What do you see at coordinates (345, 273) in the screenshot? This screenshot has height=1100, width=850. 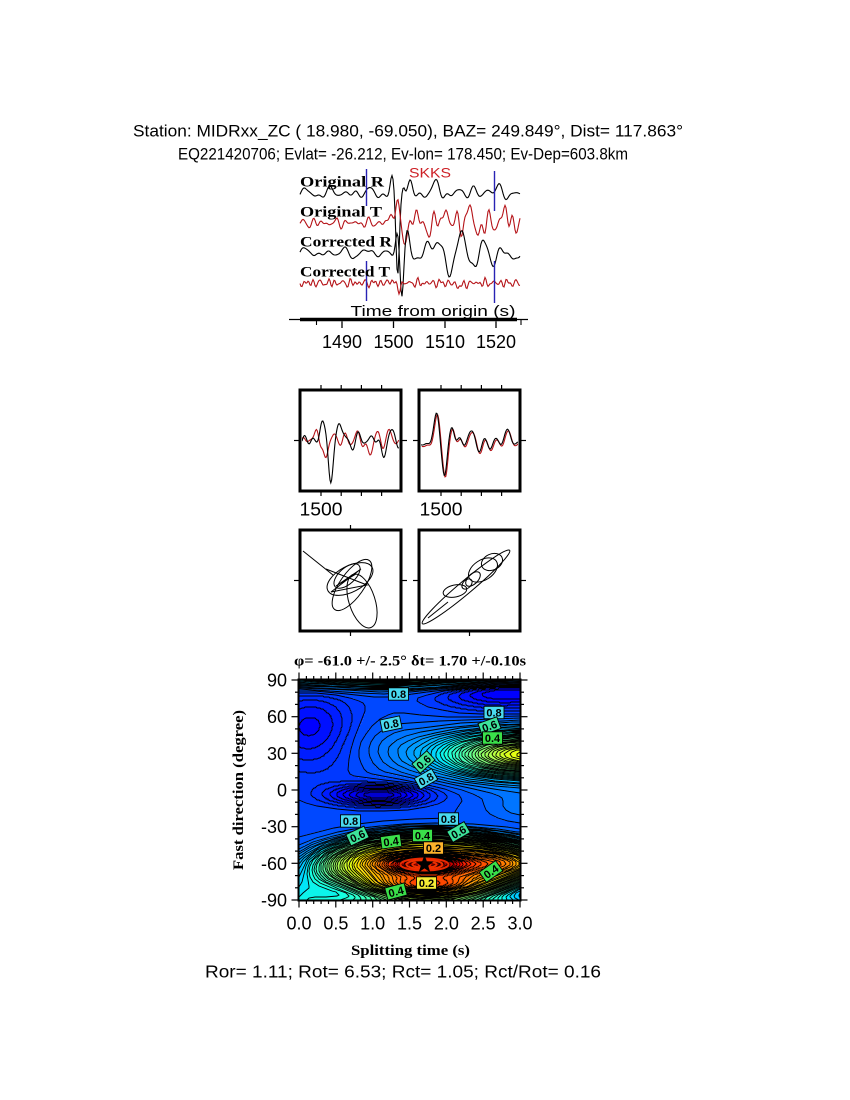 I see `svg-text: Corrected T` at bounding box center [345, 273].